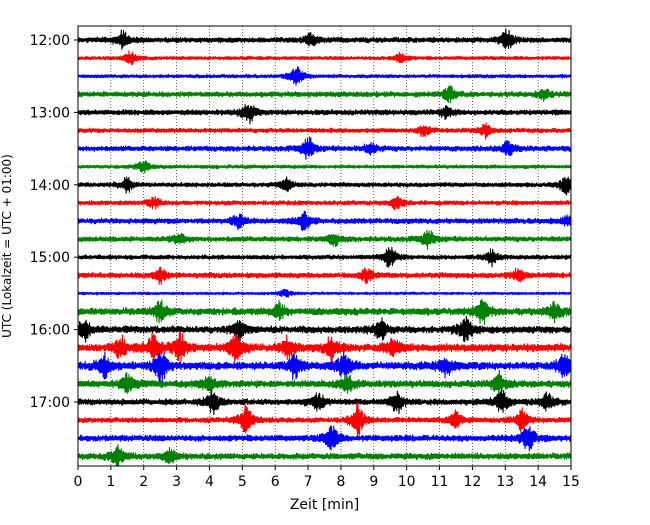 The height and width of the screenshot is (525, 650). What do you see at coordinates (472, 482) in the screenshot?
I see `x-tick-label: 12` at bounding box center [472, 482].